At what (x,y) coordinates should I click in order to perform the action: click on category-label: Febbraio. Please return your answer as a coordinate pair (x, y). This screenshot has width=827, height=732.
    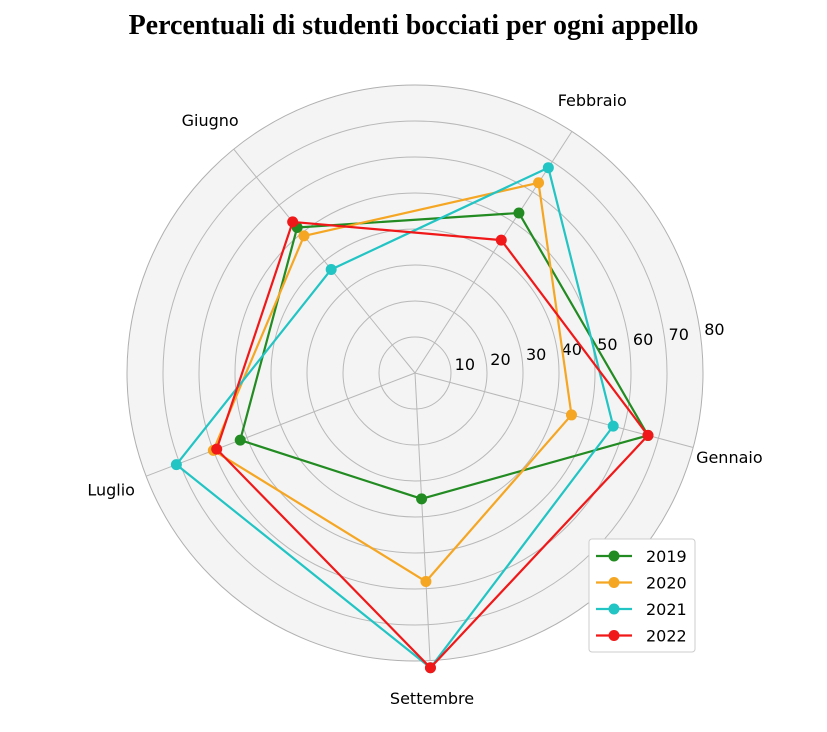
    Looking at the image, I should click on (592, 100).